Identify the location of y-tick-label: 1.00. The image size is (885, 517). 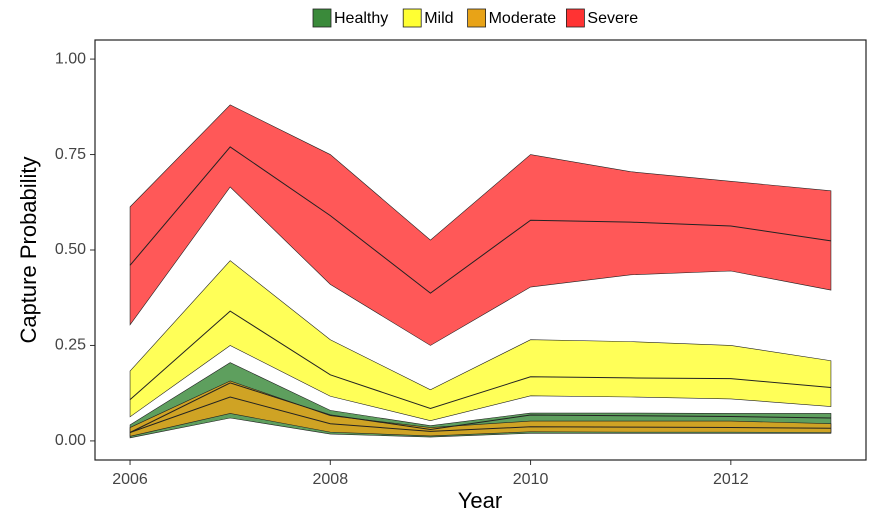
(70, 58).